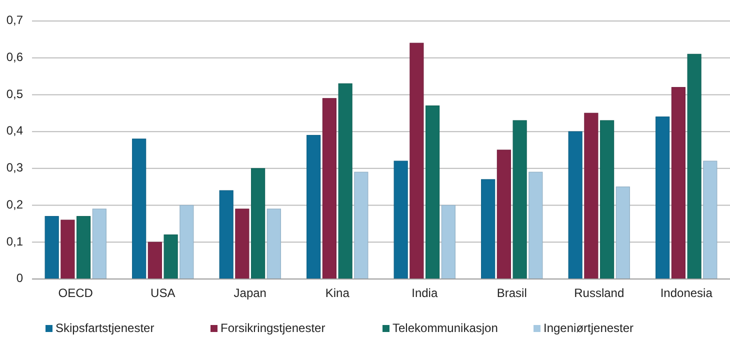  What do you see at coordinates (15, 131) in the screenshot?
I see `y-tick-label: 0,4` at bounding box center [15, 131].